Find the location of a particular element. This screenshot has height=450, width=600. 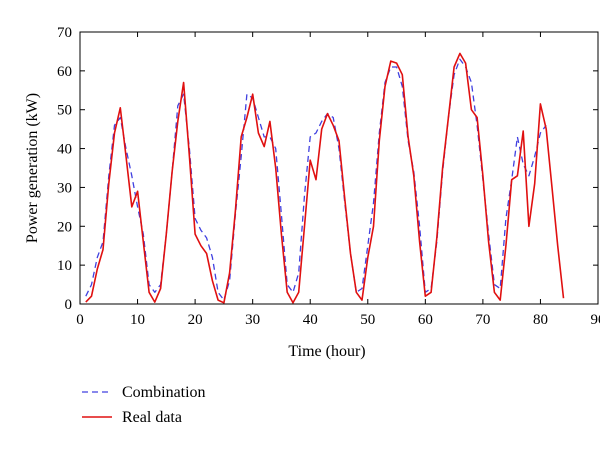

x-tick-label: 90 is located at coordinates (595, 320).